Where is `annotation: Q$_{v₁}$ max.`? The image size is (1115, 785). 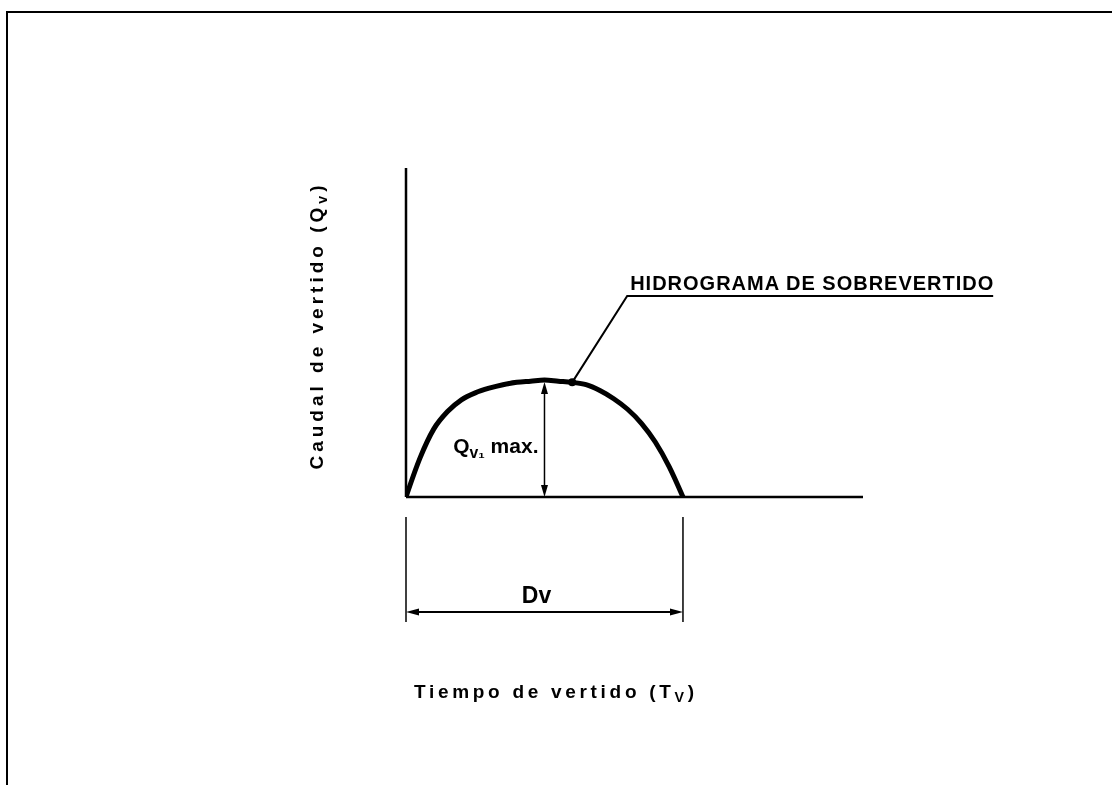
annotation: Q$_{v₁}$ max. is located at coordinates (496, 447).